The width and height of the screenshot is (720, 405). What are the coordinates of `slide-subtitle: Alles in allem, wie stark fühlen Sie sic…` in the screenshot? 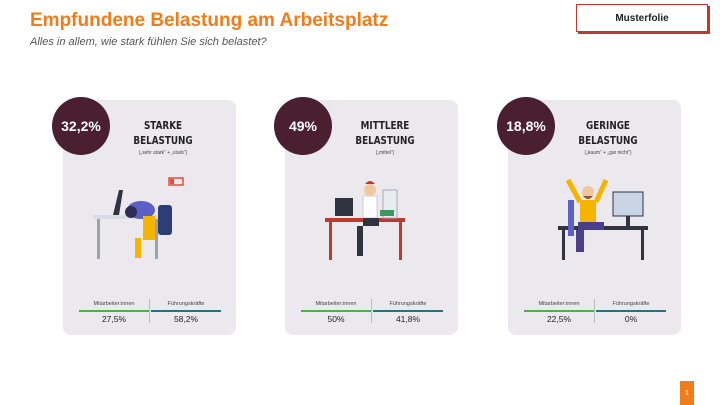 It's located at (148, 42).